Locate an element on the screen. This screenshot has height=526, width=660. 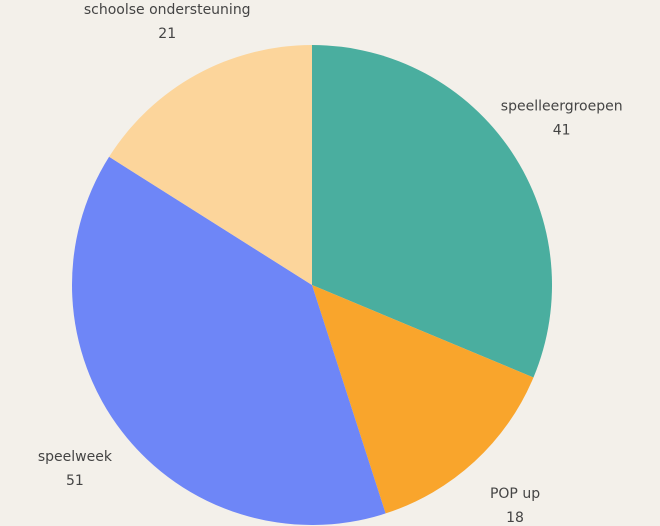
slice-label: speelleergroepen is located at coordinates (562, 107).